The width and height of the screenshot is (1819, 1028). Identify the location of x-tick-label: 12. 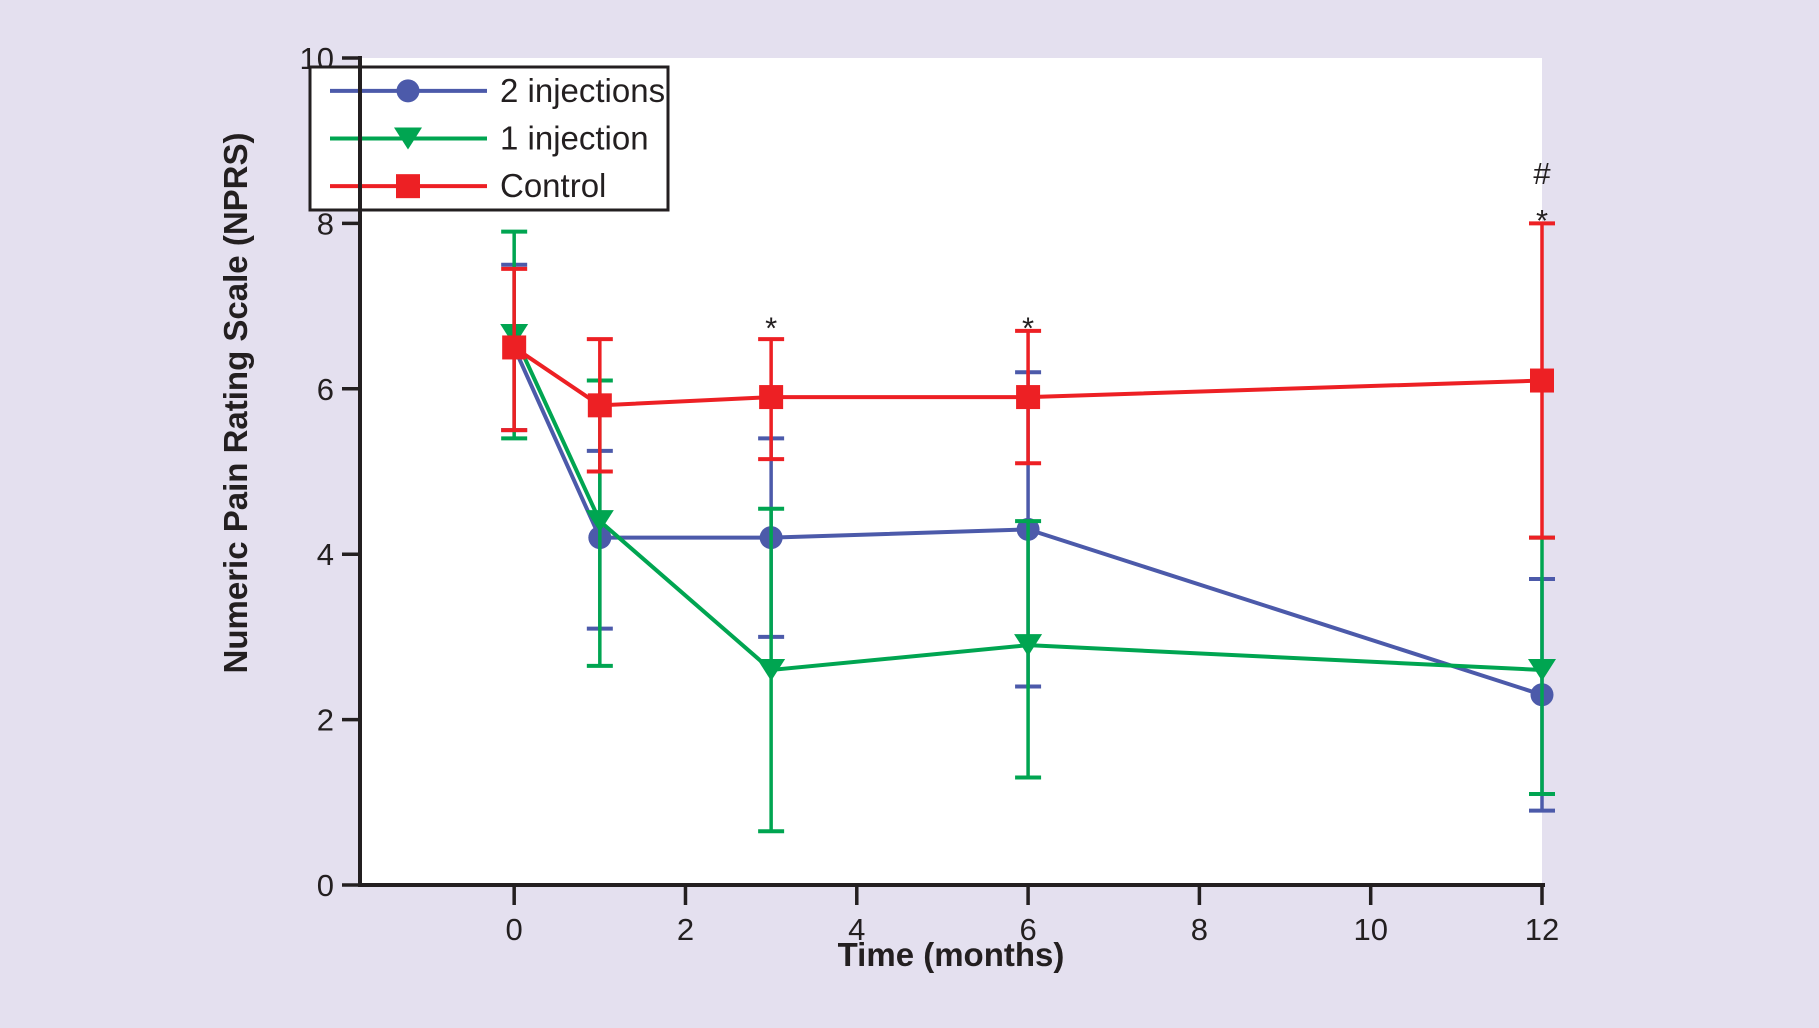
(1542, 929).